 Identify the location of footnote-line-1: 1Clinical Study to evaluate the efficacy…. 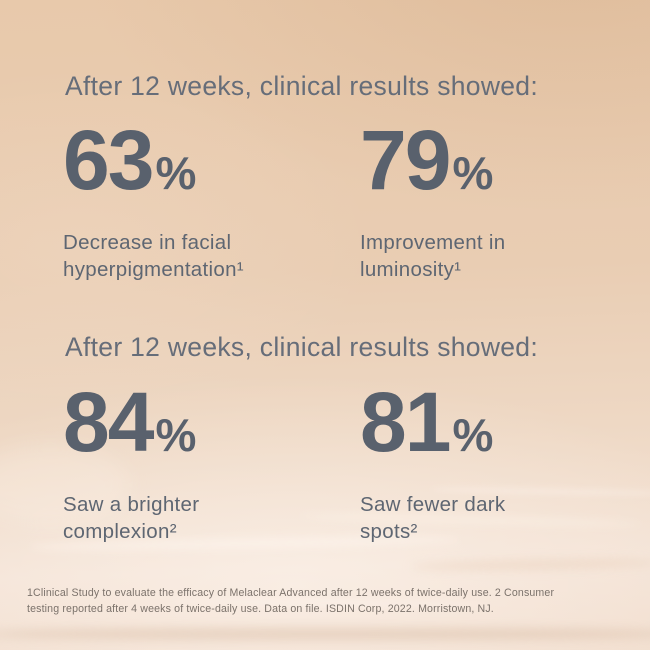
(291, 593).